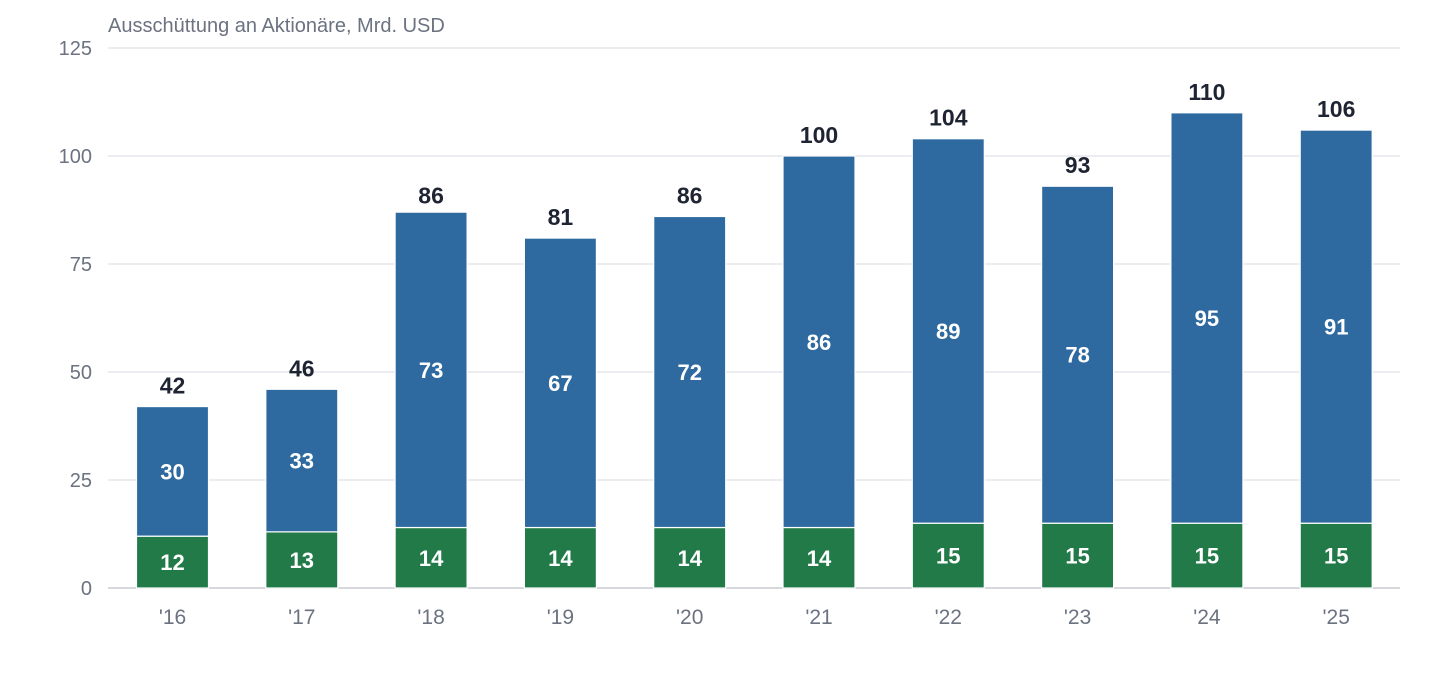  I want to click on chart-title: Ausschüttung an Aktionäre, Mrd. USD, so click(276, 26).